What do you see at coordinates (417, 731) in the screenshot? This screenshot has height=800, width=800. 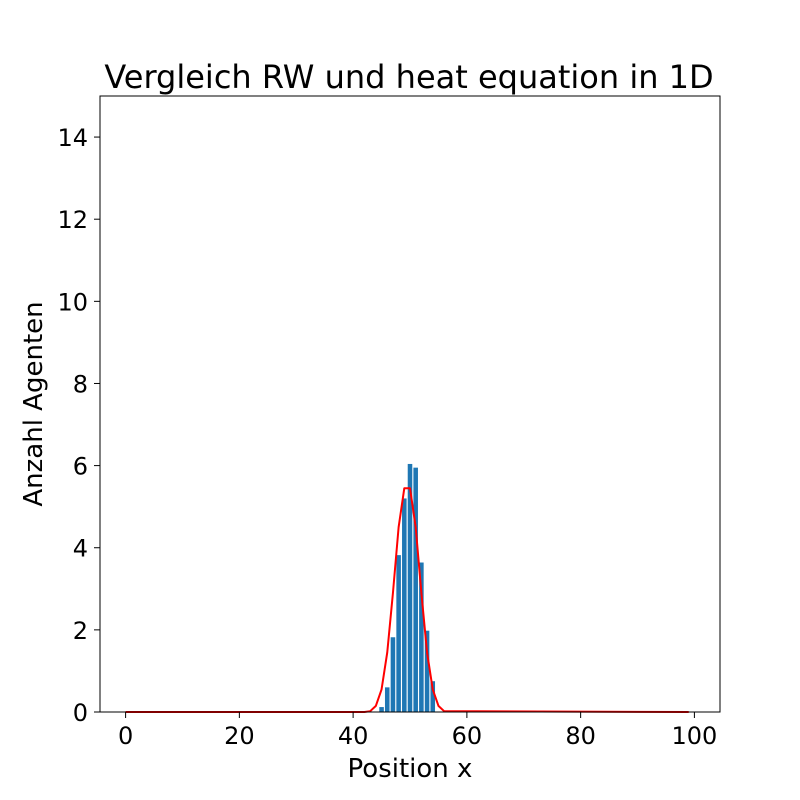 I see `x-axis: 0 20 40 60 80 100` at bounding box center [417, 731].